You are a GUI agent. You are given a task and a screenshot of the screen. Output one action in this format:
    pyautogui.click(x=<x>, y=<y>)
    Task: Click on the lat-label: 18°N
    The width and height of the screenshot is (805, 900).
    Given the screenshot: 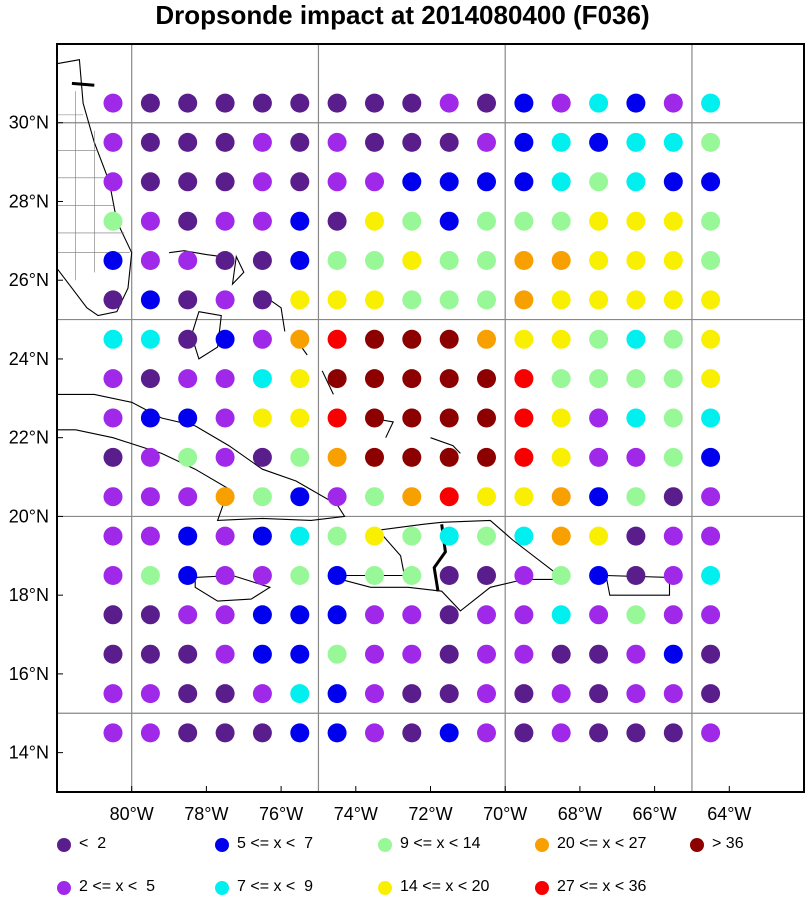 What is the action you would take?
    pyautogui.click(x=29, y=595)
    